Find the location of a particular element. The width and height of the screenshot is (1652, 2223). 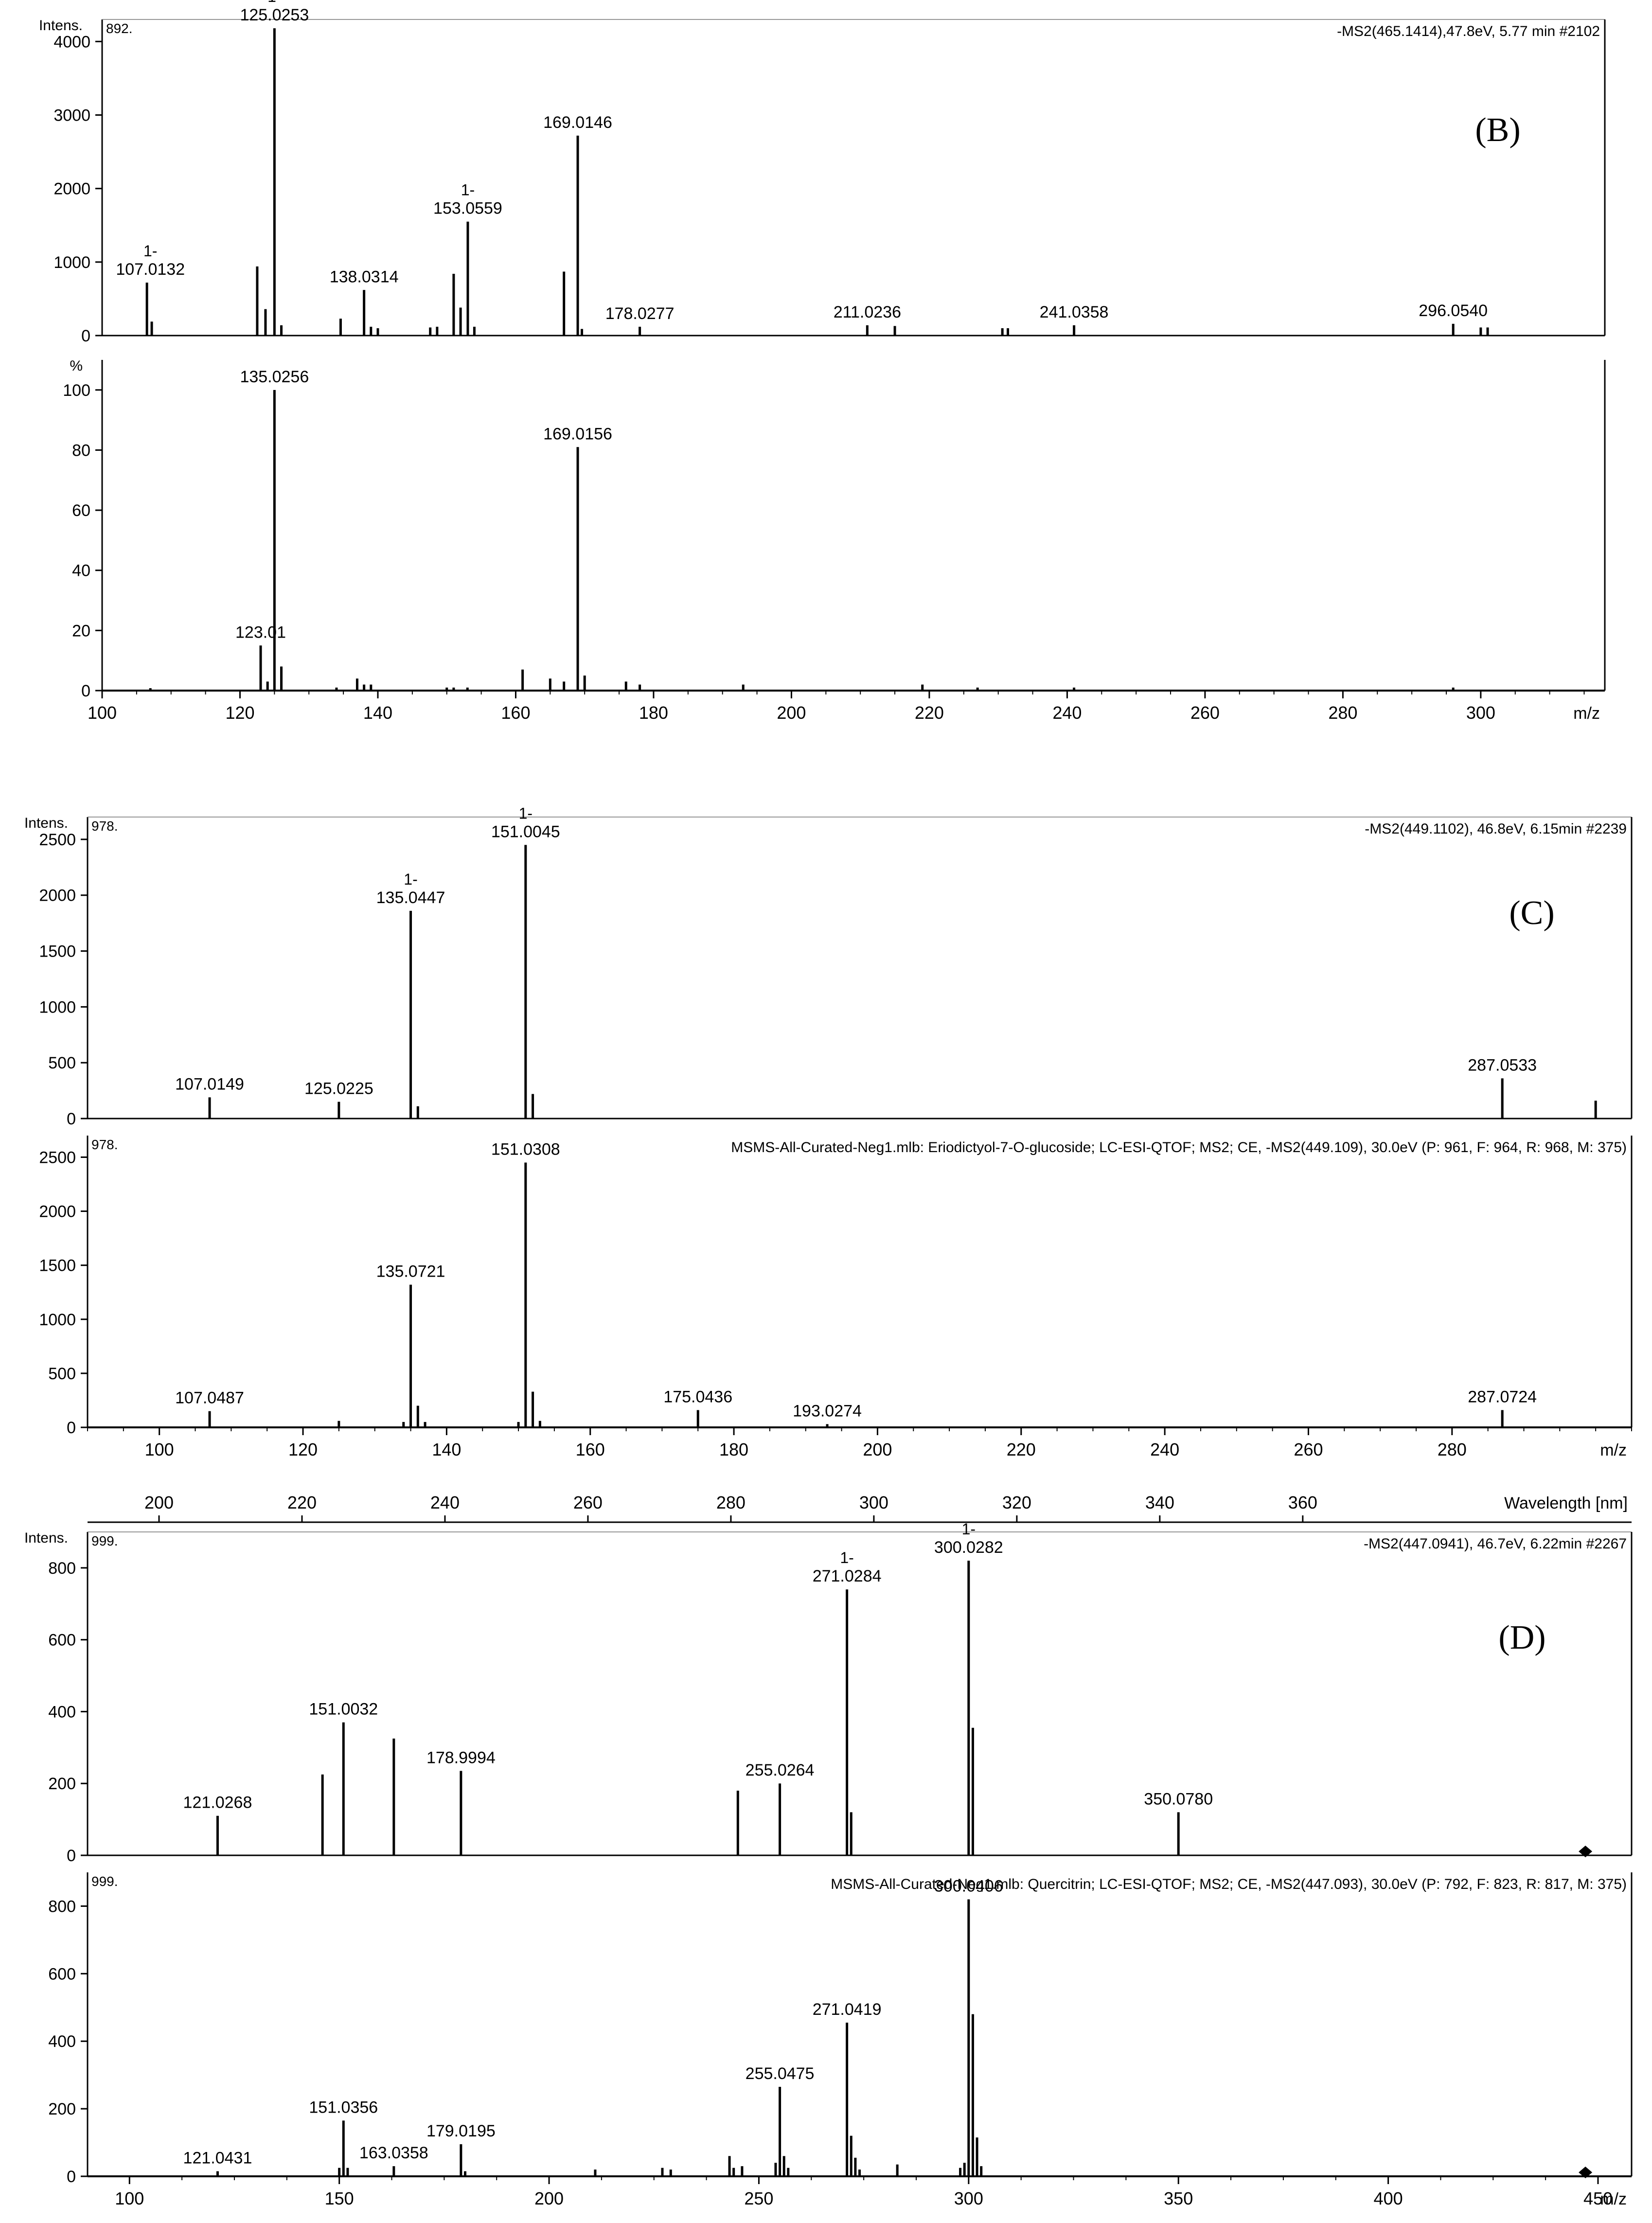

x-tick-label: 400 is located at coordinates (1389, 2198).